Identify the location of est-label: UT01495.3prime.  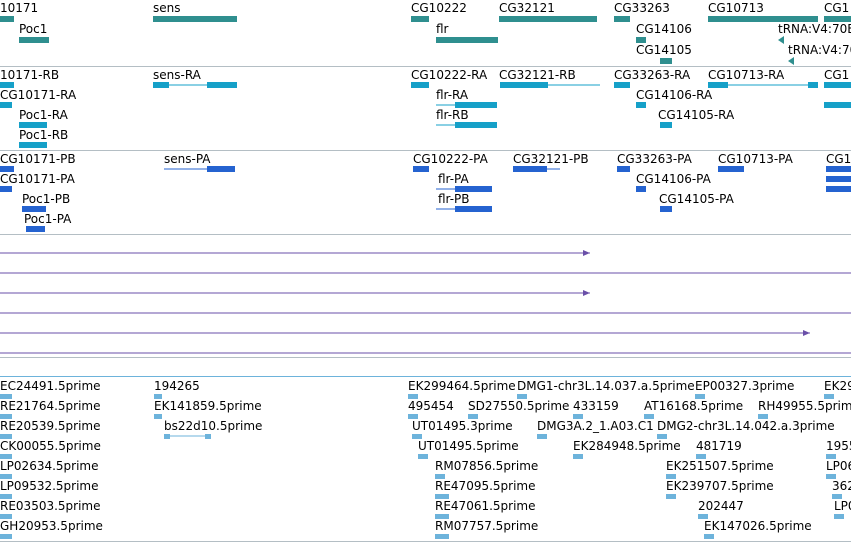
(462, 426).